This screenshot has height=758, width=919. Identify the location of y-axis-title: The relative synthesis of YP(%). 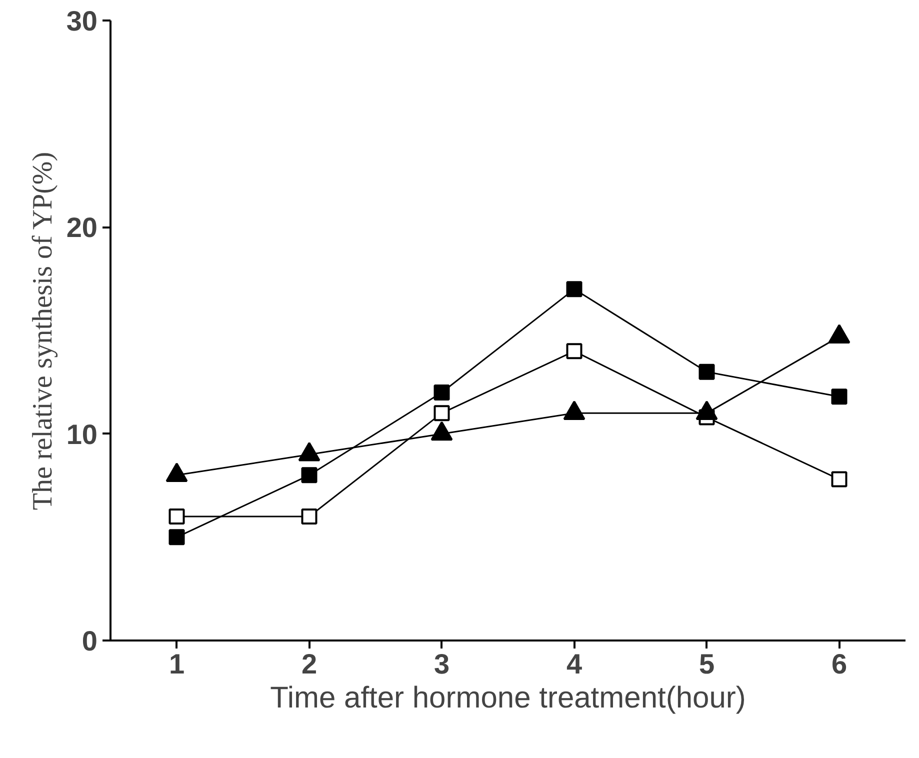
(42, 331).